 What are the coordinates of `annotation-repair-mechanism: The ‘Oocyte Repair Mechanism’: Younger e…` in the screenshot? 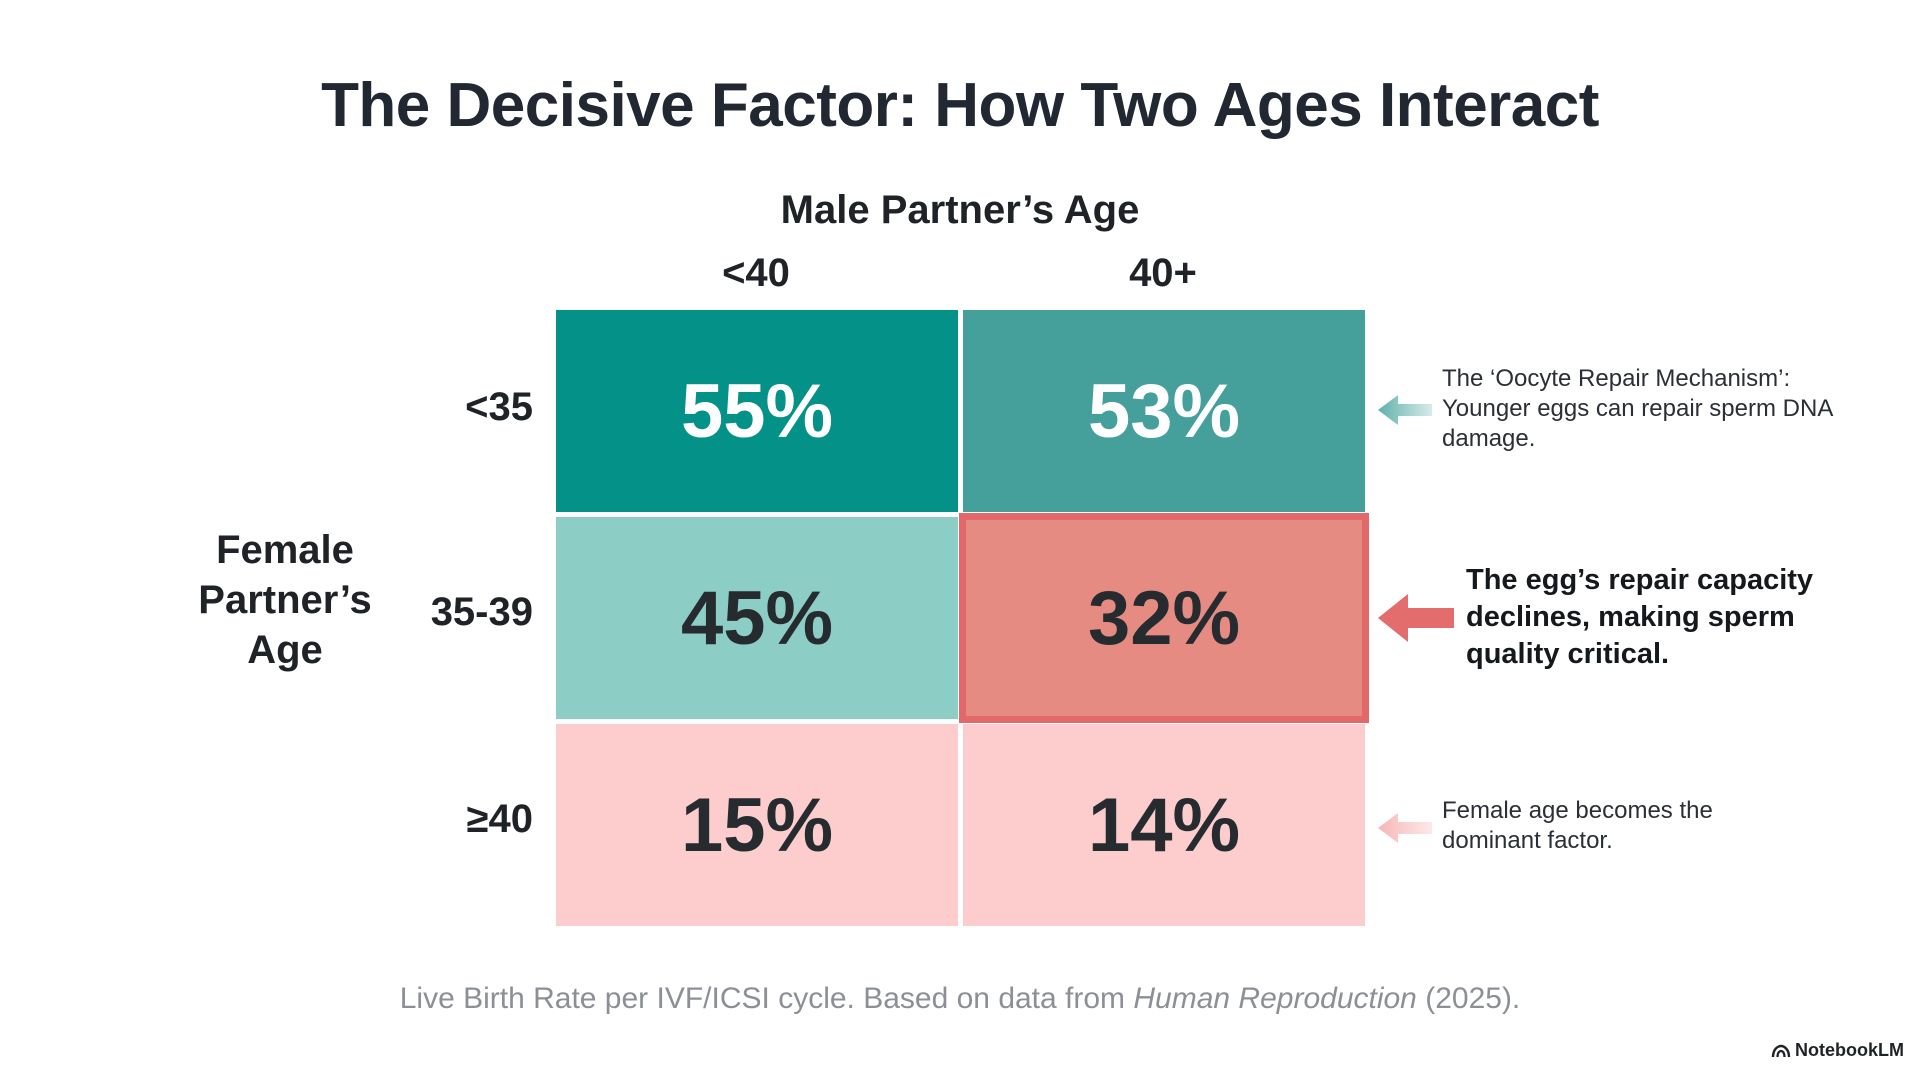 It's located at (1637, 408).